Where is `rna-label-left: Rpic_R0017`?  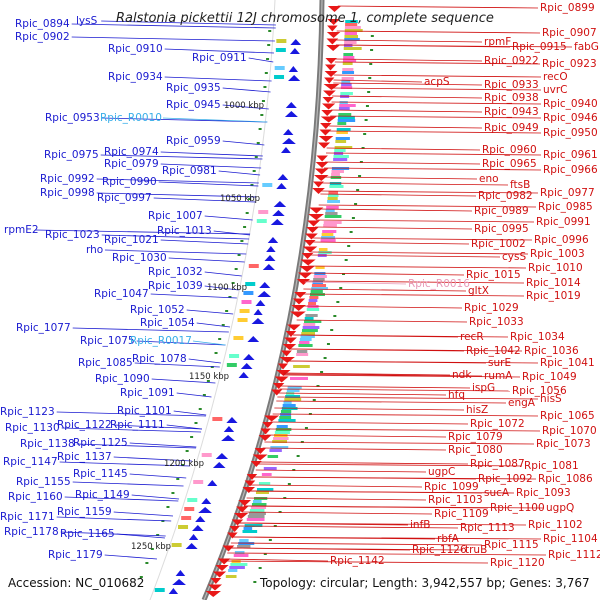 rna-label-left: Rpic_R0017 is located at coordinates (161, 341).